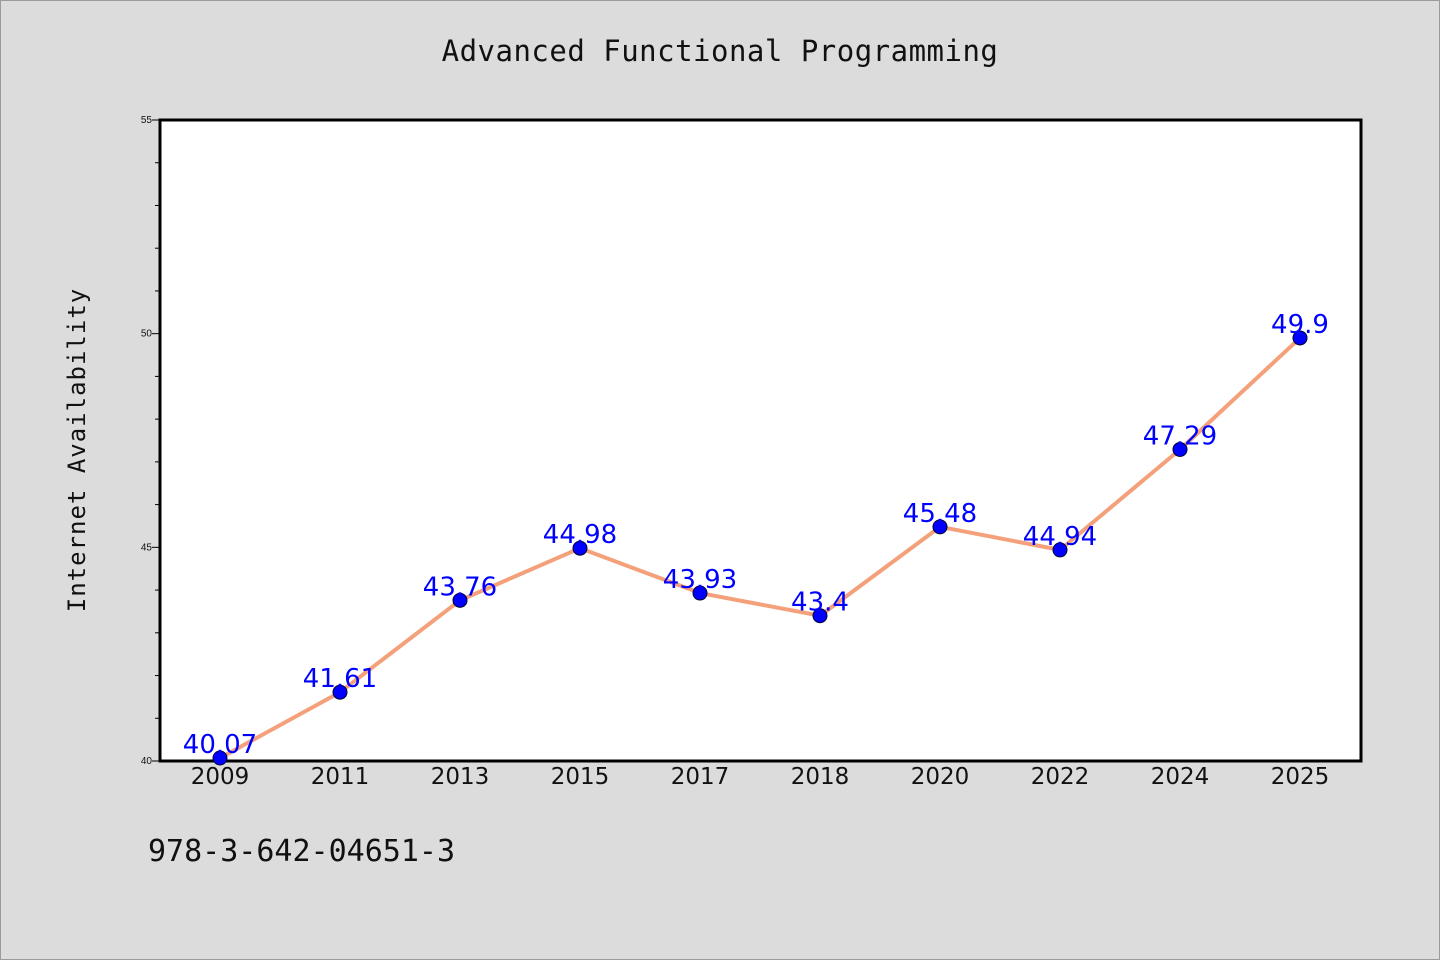 Image resolution: width=1440 pixels, height=960 pixels. What do you see at coordinates (820, 603) in the screenshot?
I see `data-label: 43.4` at bounding box center [820, 603].